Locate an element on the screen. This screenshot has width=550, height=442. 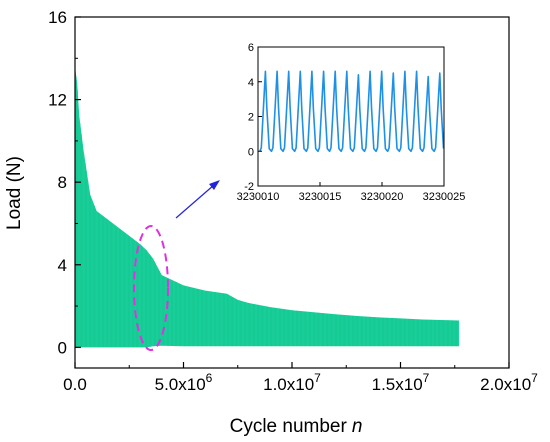
y-tick-label: 12 is located at coordinates (57, 100).